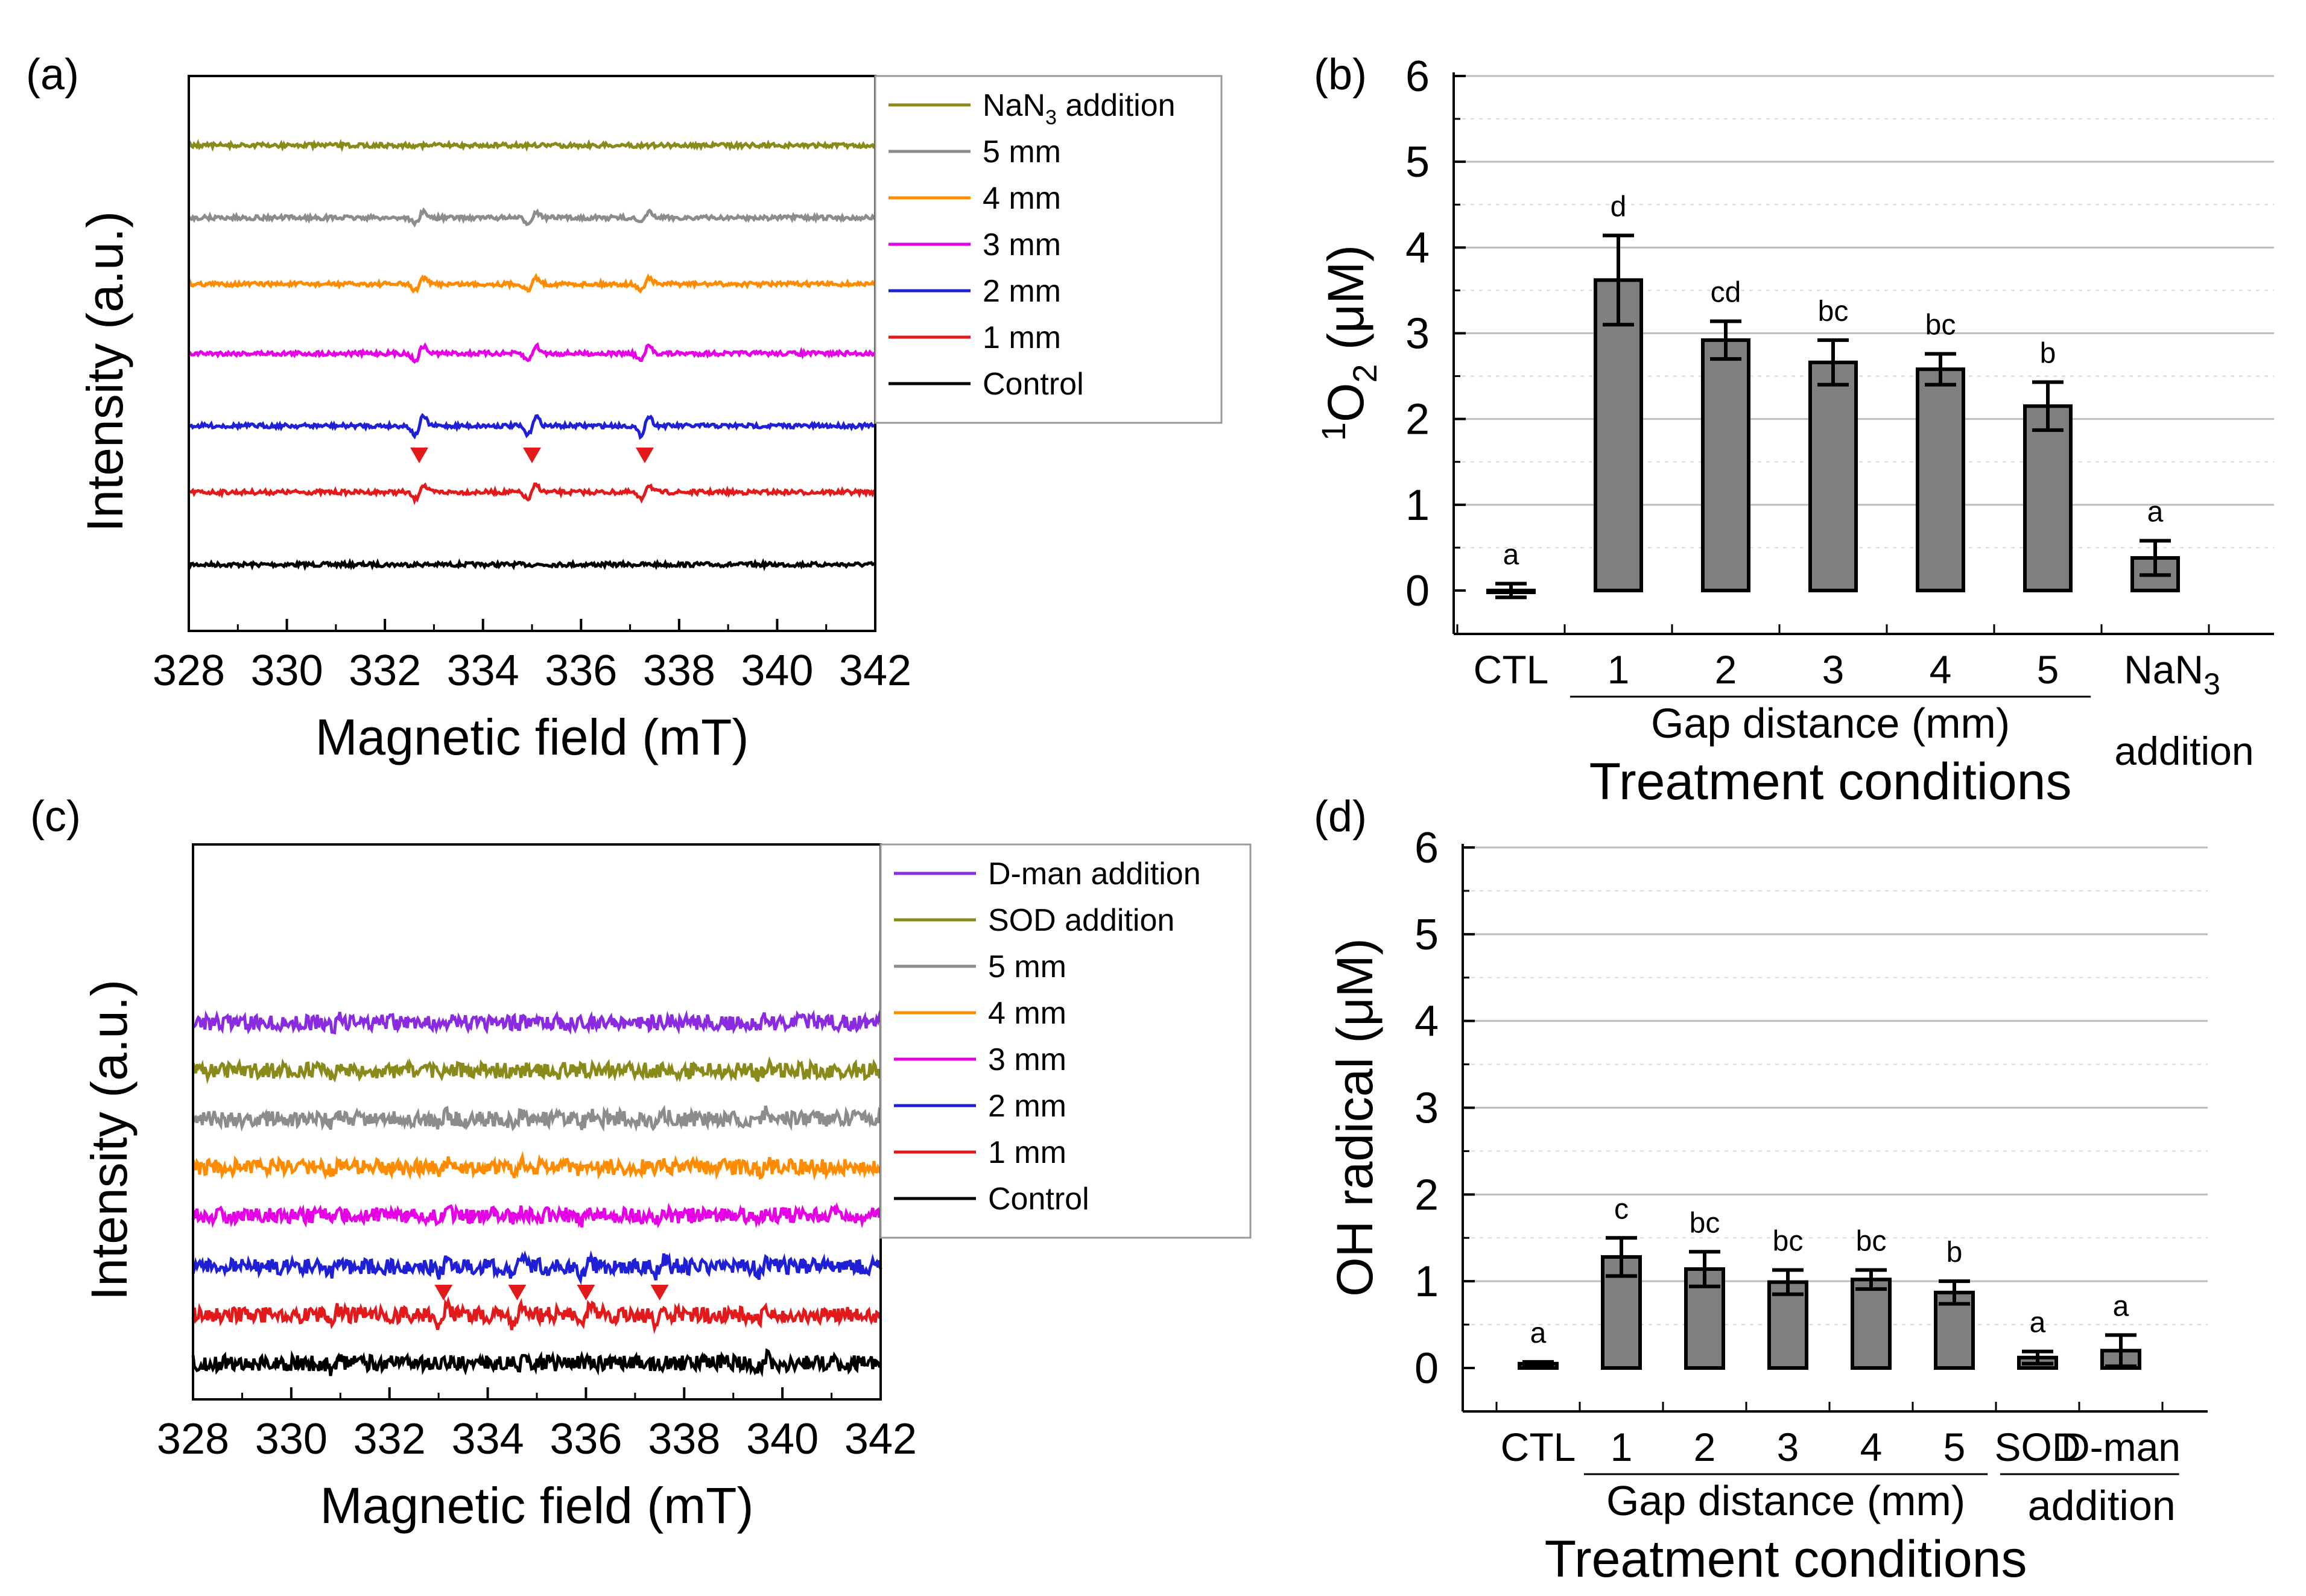  Describe the element at coordinates (1417, 162) in the screenshot. I see `y-tick-label: 5` at that location.